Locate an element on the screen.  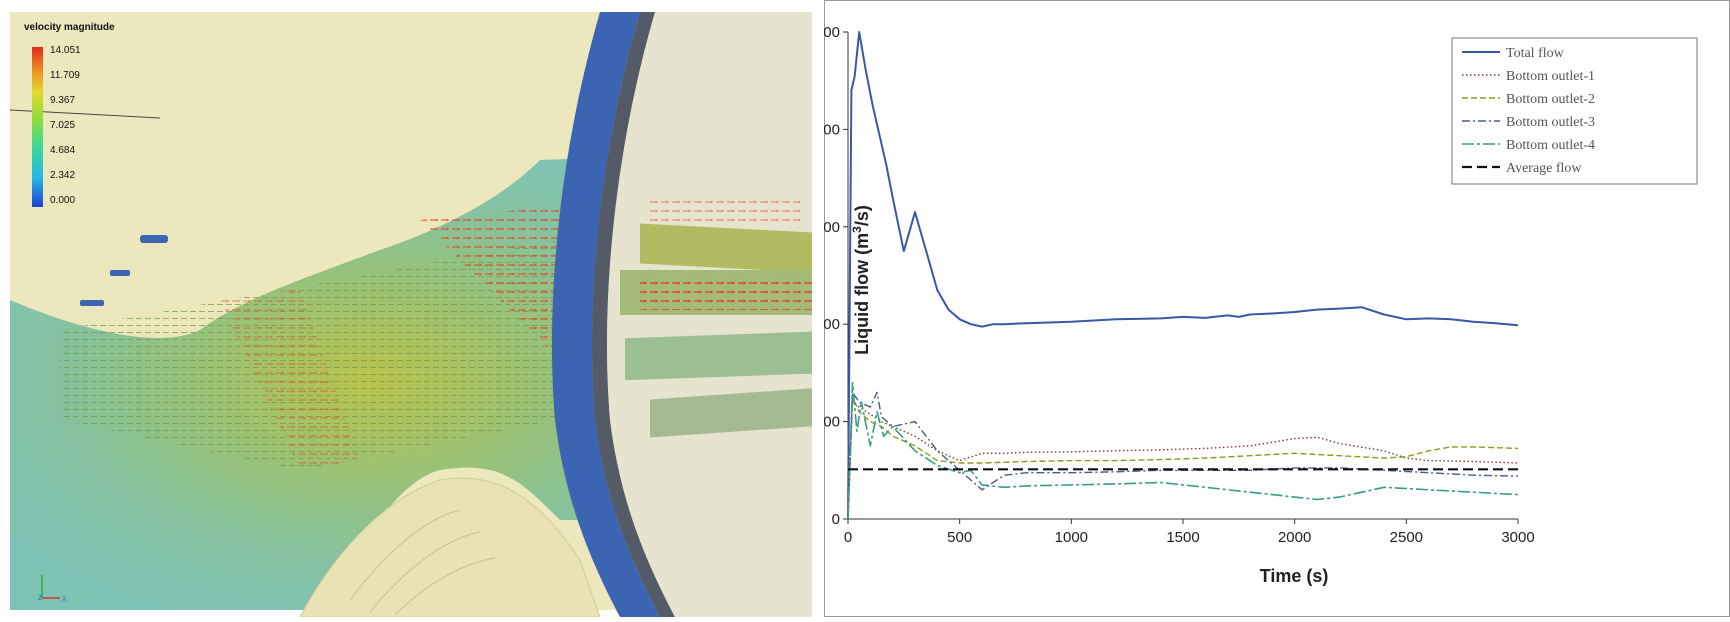
x-tick-label: 2500 is located at coordinates (1406, 537).